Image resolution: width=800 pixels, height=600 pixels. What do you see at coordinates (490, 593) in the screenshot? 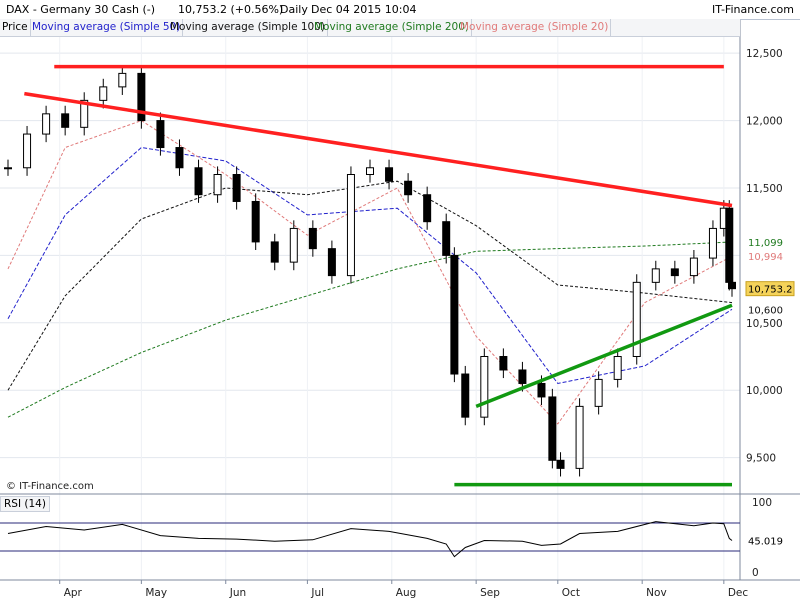
I see `x-tick-label: Sep` at bounding box center [490, 593].